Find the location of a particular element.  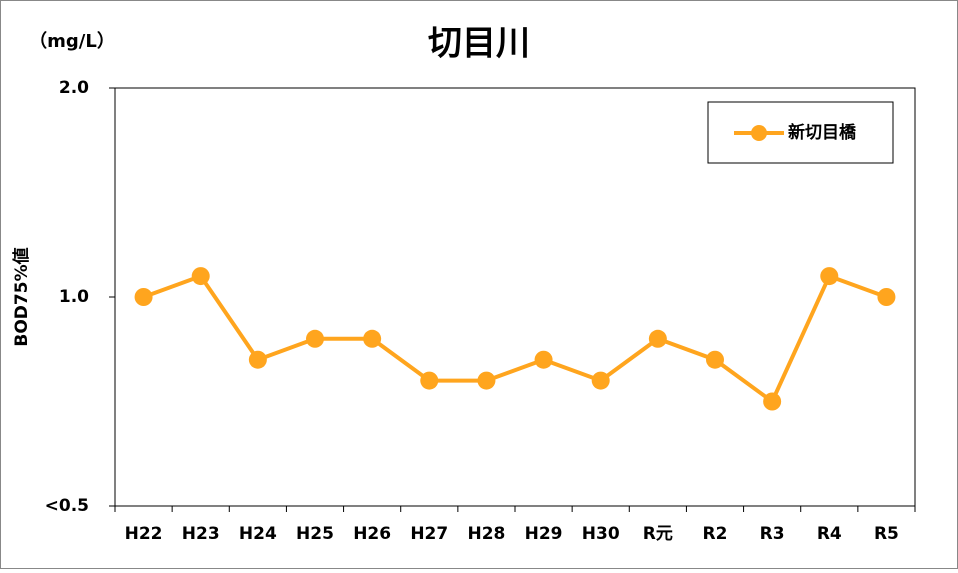

x-tick-label: H24 is located at coordinates (258, 534).